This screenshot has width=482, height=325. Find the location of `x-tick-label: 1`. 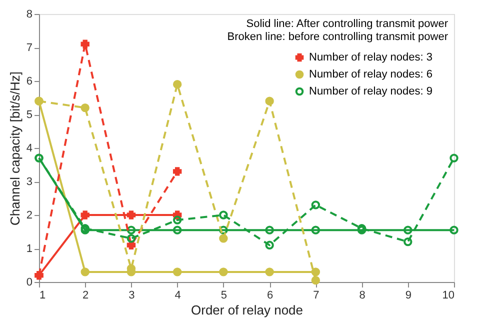

x-tick-label: 1 is located at coordinates (43, 296).